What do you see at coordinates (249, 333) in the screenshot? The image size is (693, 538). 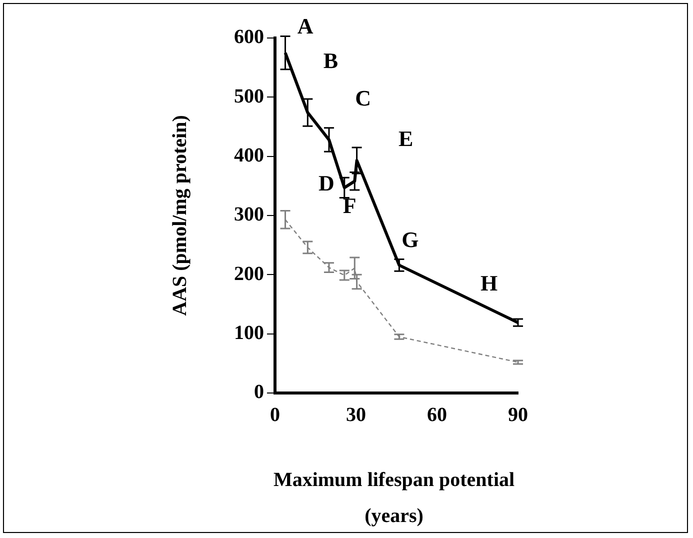 I see `y-tick-label: 100` at bounding box center [249, 333].